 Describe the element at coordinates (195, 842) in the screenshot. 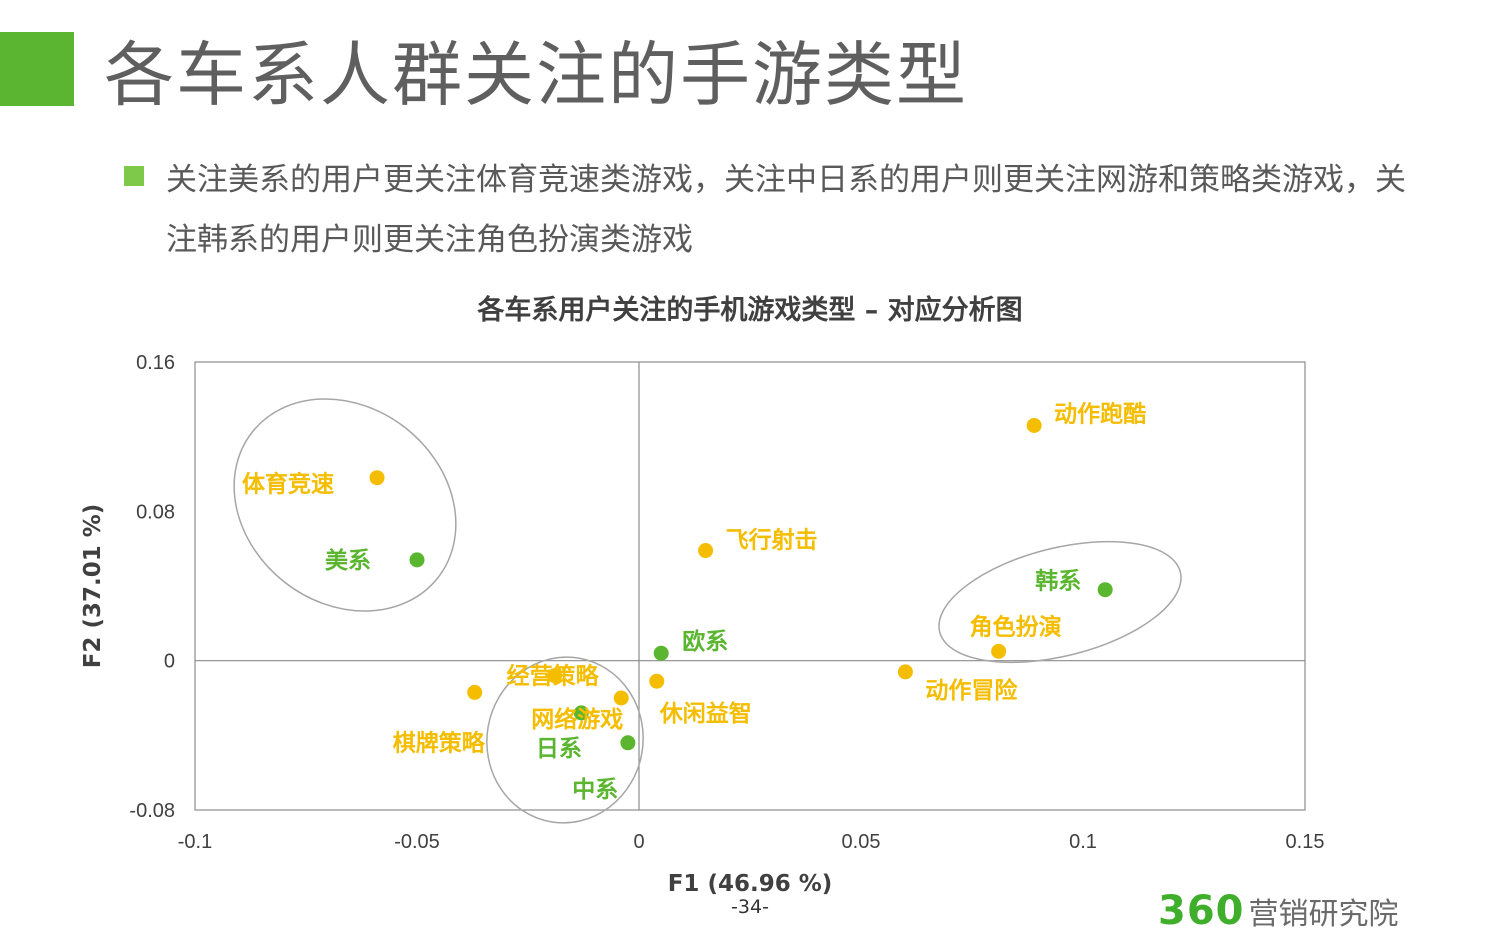

I see `x-tick-label-0: -0.1` at that location.